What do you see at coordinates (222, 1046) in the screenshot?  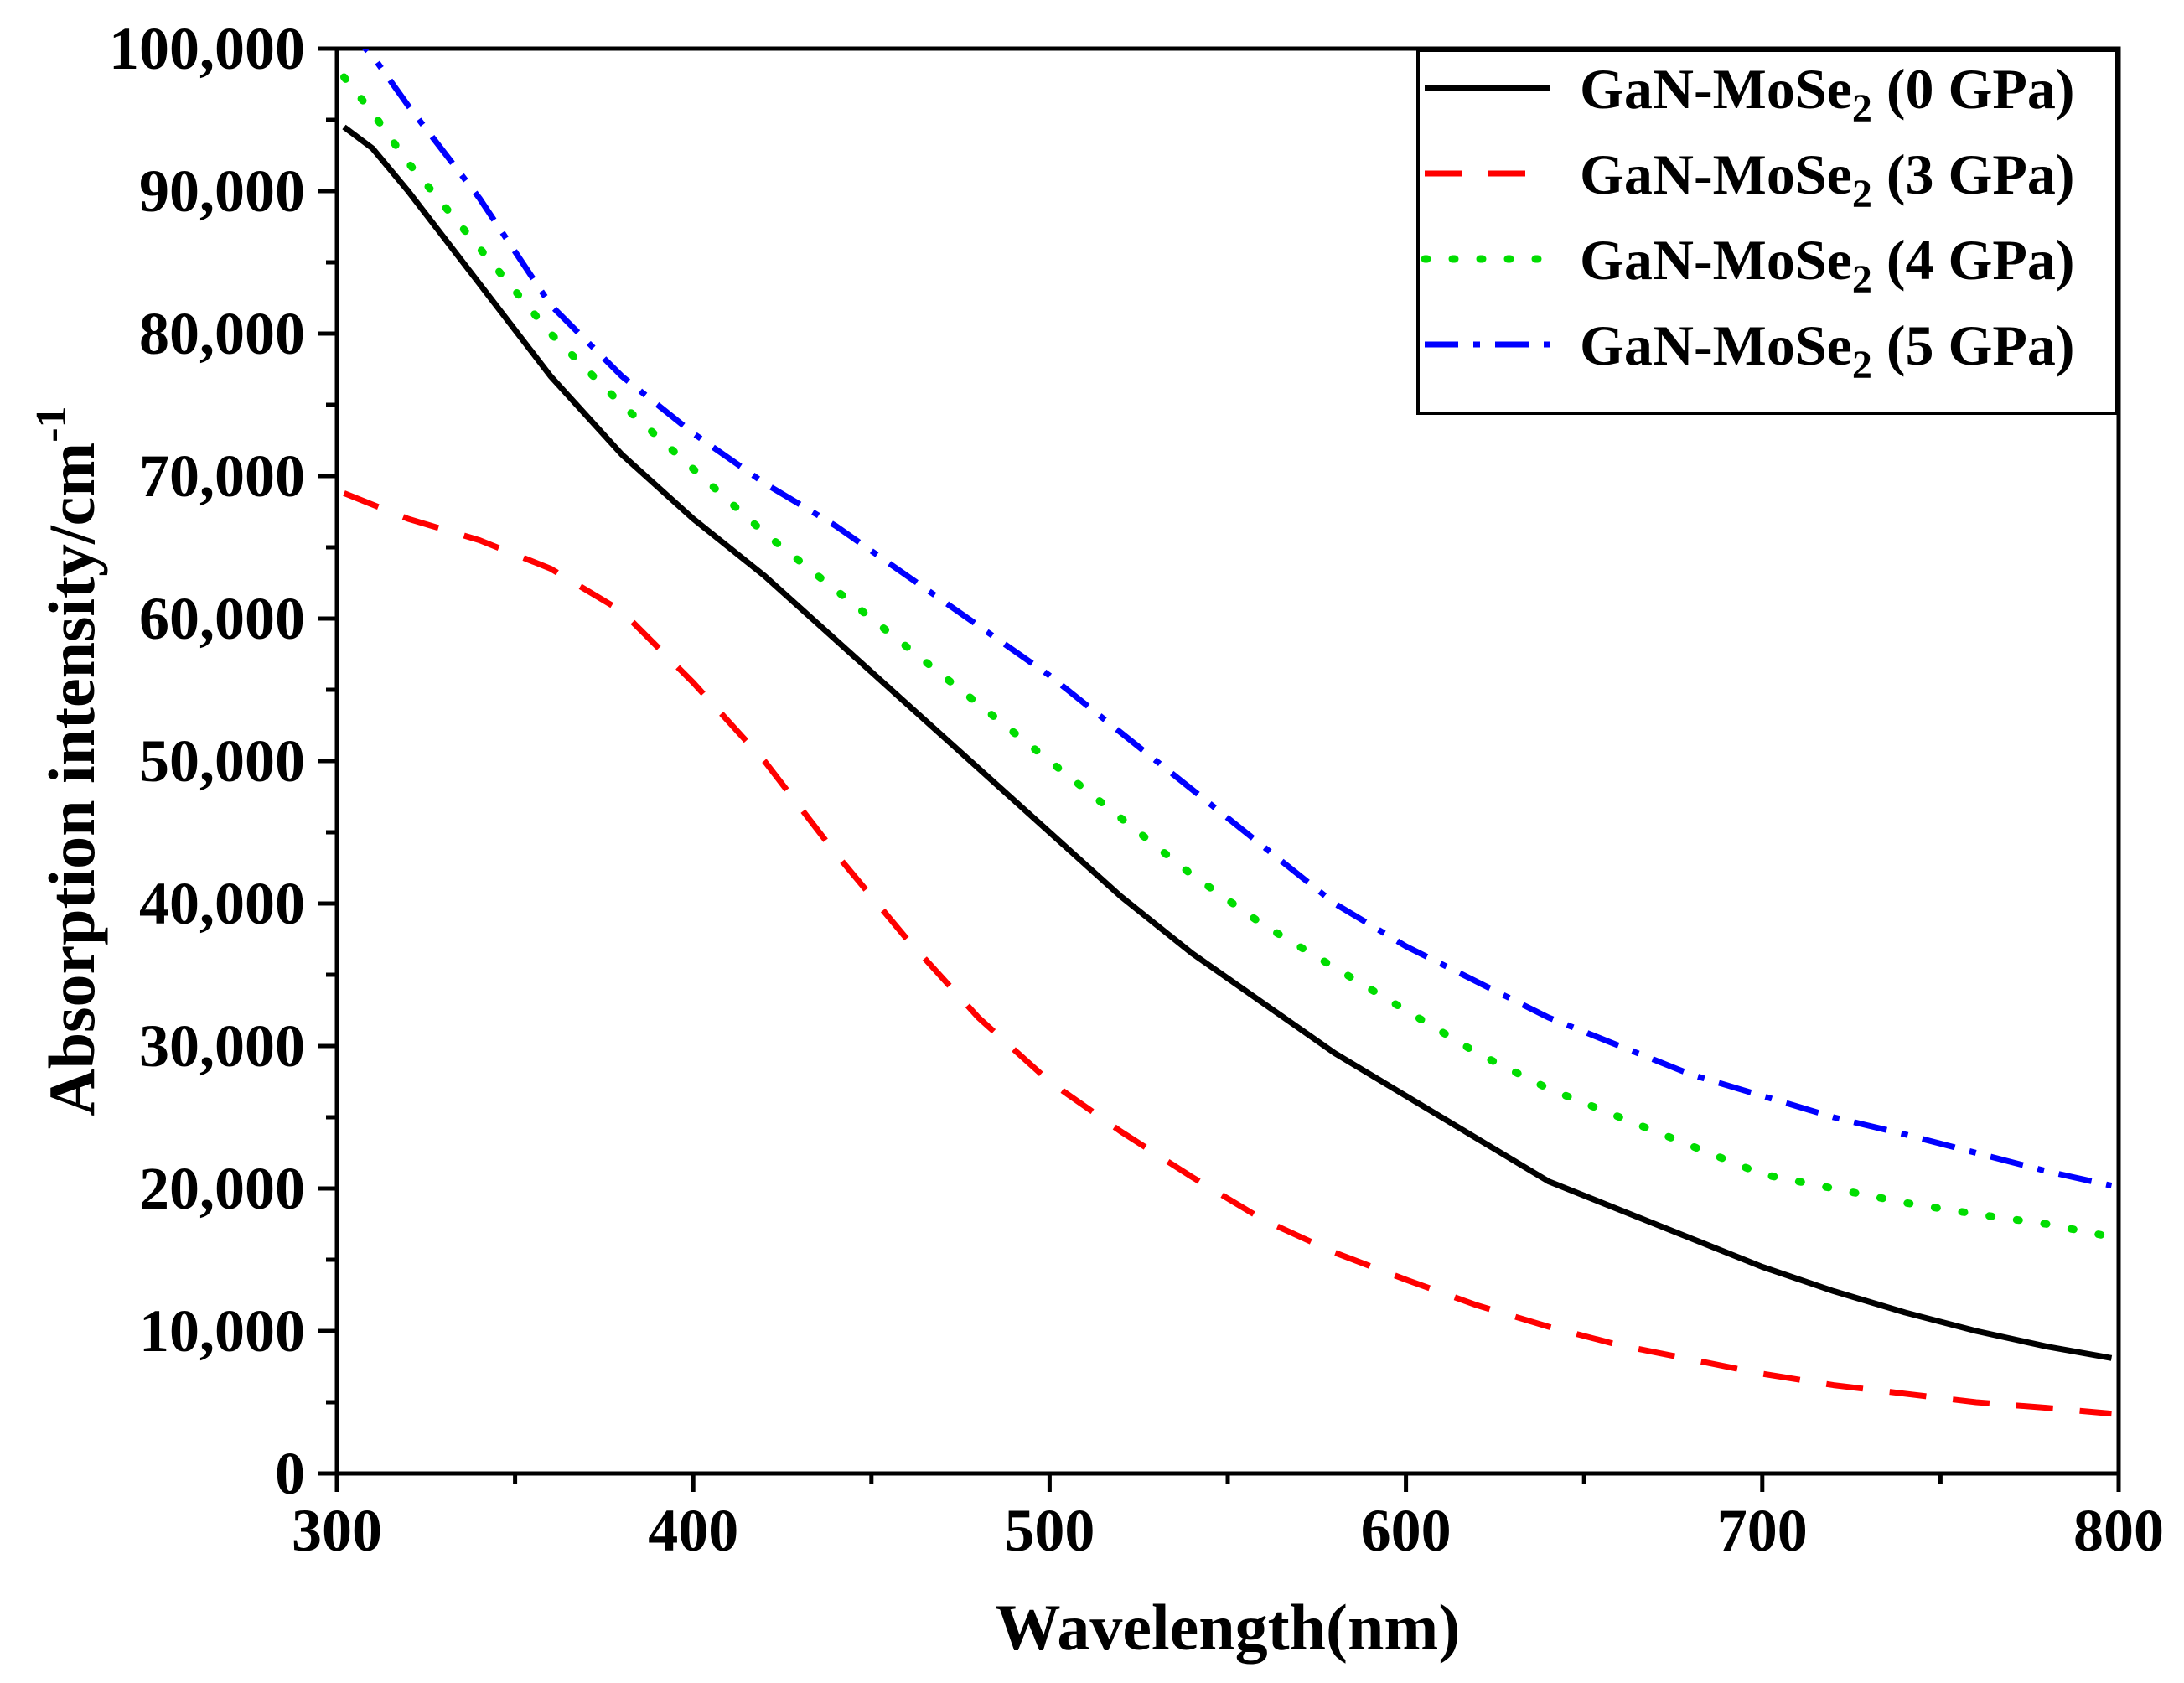 I see `y-tick-label: 30,000` at bounding box center [222, 1046].